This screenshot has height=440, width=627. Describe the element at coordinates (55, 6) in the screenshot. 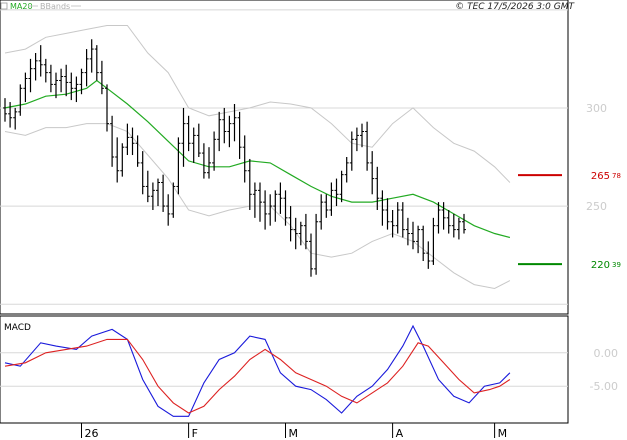

I see `legend-bbands: BBands` at that location.